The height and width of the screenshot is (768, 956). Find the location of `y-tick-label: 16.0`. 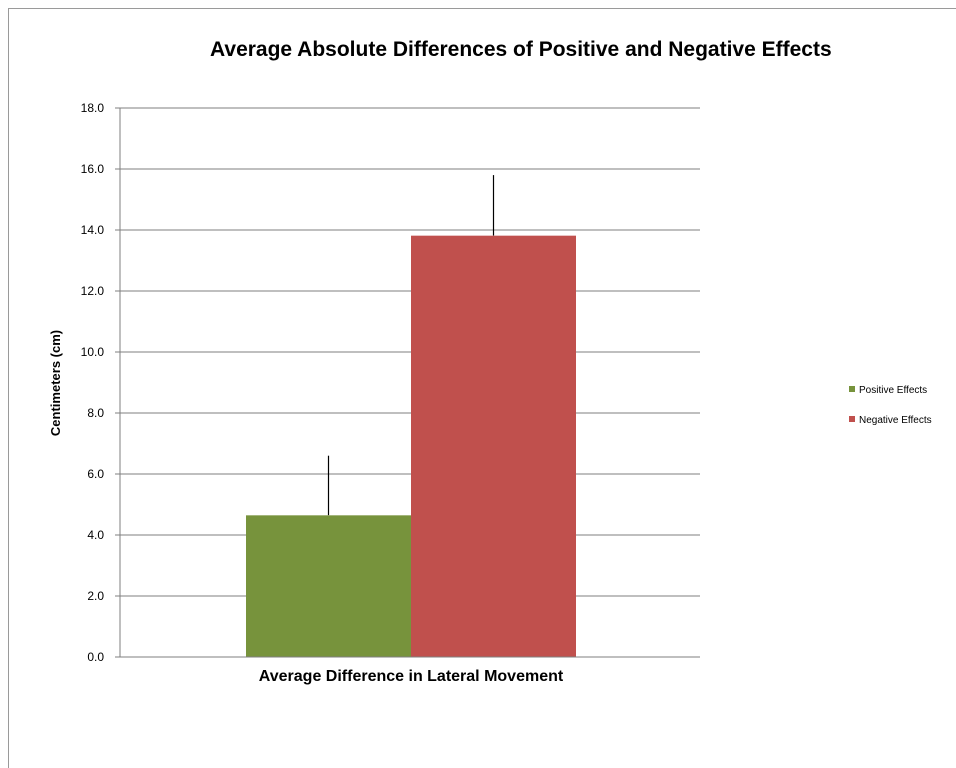

y-tick-label: 16.0 is located at coordinates (93, 169).